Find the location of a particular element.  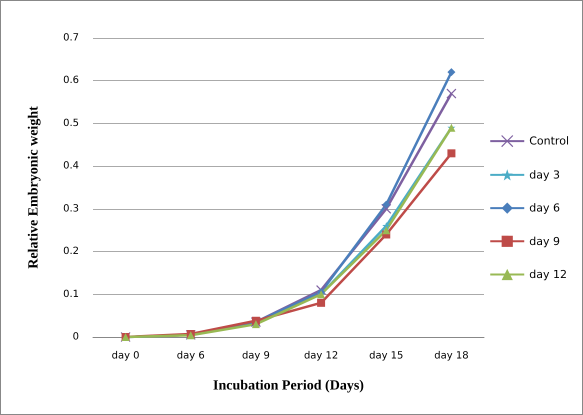

x-axis-title: Incubation Period (Days) is located at coordinates (288, 386).